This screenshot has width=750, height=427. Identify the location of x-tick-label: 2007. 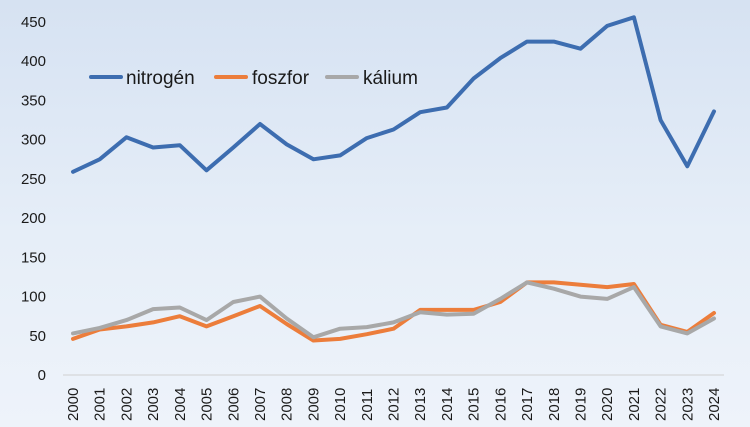
(260, 404).